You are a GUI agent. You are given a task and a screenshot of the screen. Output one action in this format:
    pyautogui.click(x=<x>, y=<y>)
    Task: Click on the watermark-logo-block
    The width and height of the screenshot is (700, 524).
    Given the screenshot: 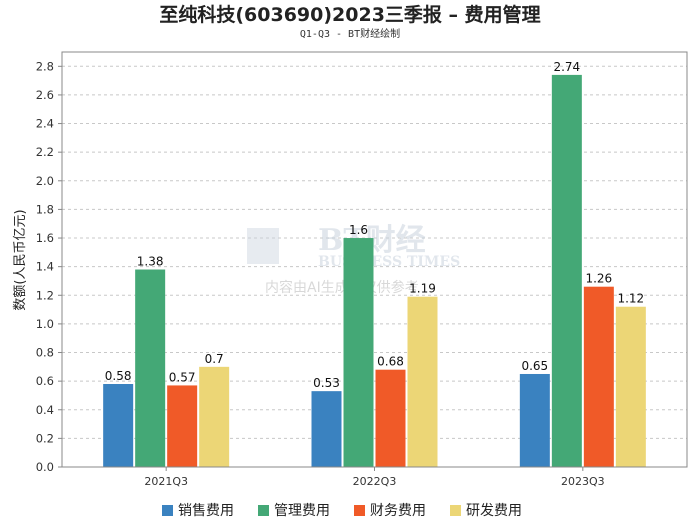 What is the action you would take?
    pyautogui.click(x=263, y=246)
    